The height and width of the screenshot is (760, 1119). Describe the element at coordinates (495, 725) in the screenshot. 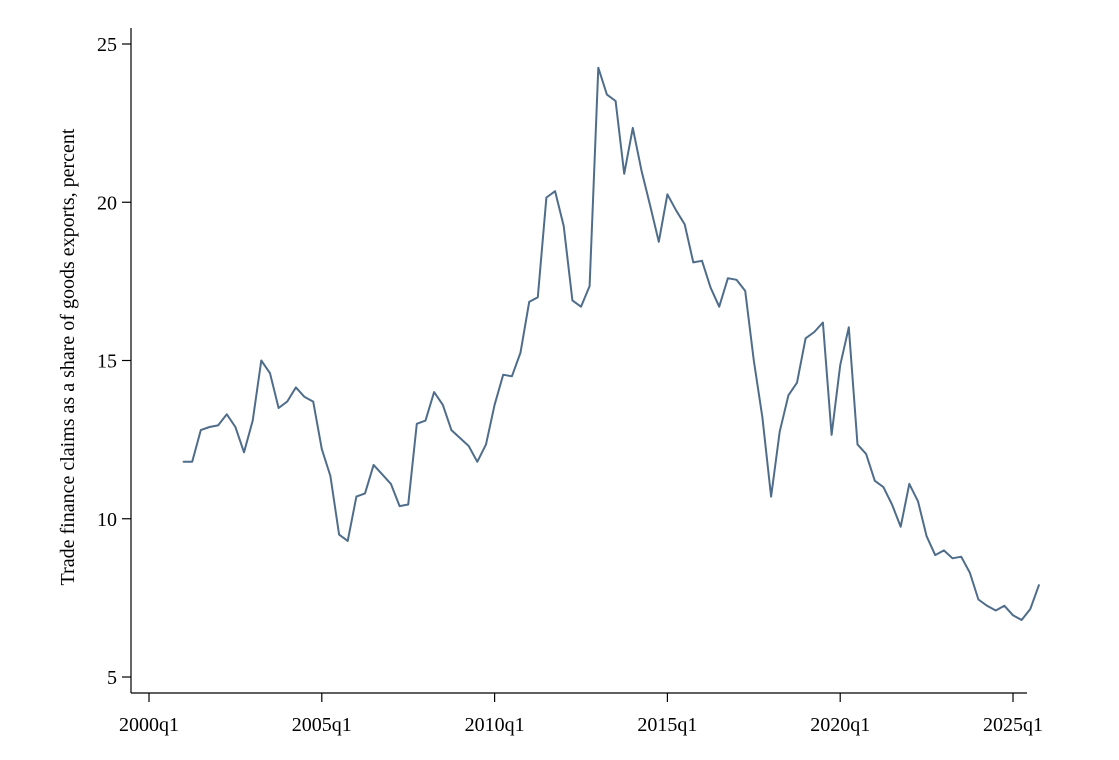

I see `x-tick-label: 2010q1` at that location.